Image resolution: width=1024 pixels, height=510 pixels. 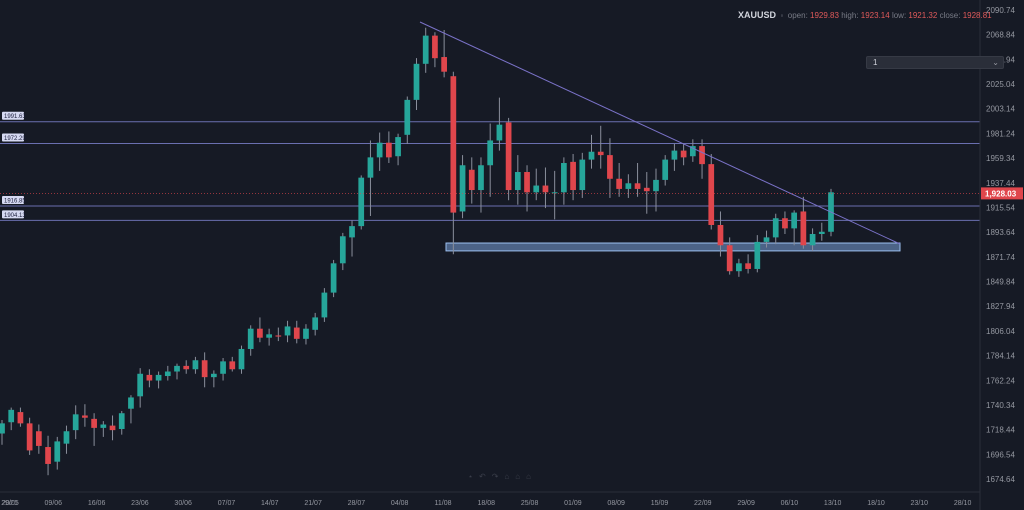 I want to click on y-tick-label: 1915.54, so click(x=1000, y=207).